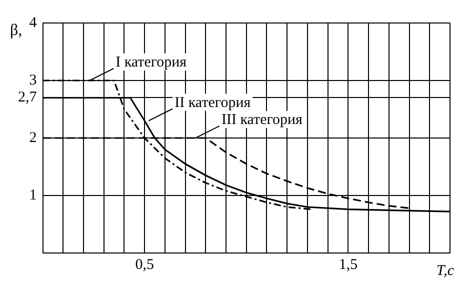 The width and height of the screenshot is (474, 287). I want to click on y-tick-label: 1, so click(33, 195).